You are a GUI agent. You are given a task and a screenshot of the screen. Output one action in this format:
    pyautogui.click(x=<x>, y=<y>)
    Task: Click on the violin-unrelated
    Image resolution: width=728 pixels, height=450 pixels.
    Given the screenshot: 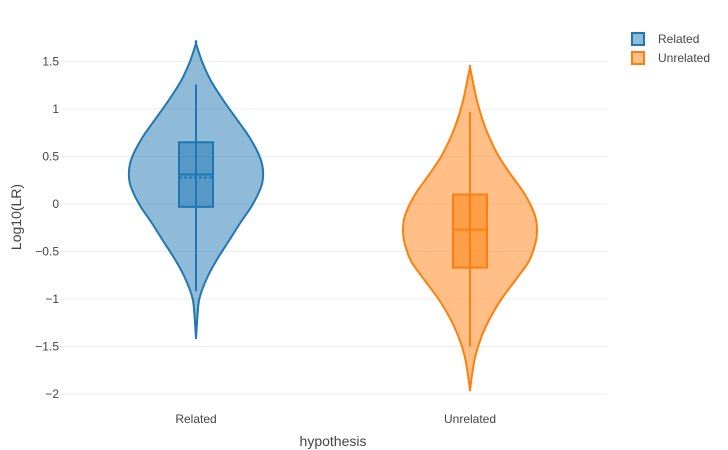 What is the action you would take?
    pyautogui.click(x=470, y=228)
    